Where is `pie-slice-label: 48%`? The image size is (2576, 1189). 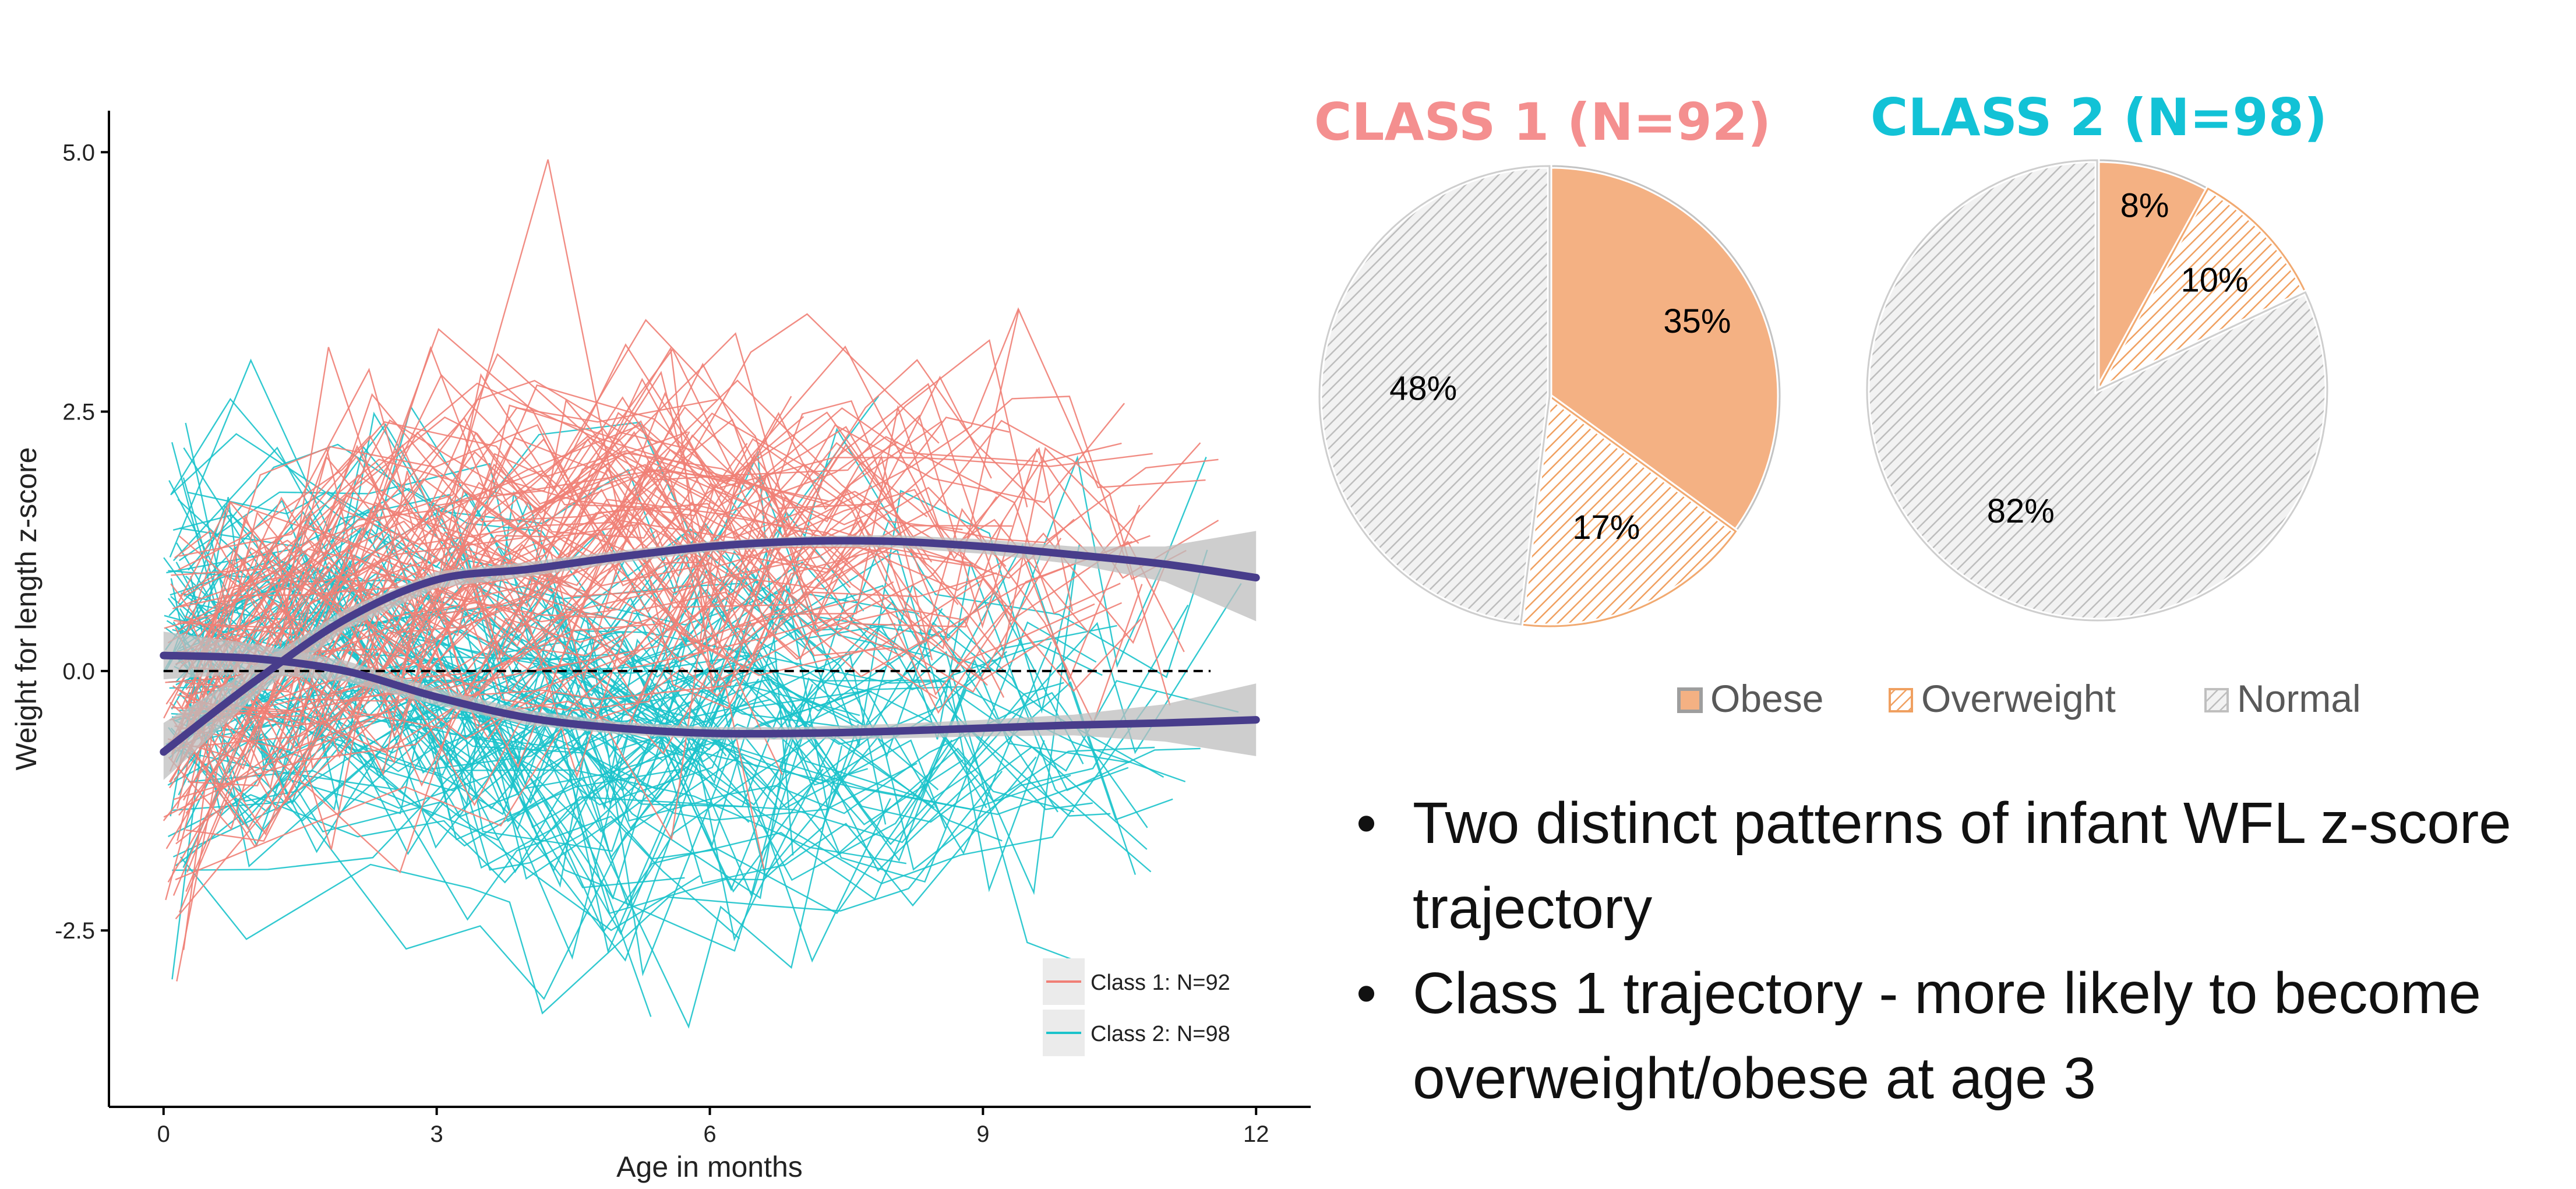 pie-slice-label: 48% is located at coordinates (1423, 388).